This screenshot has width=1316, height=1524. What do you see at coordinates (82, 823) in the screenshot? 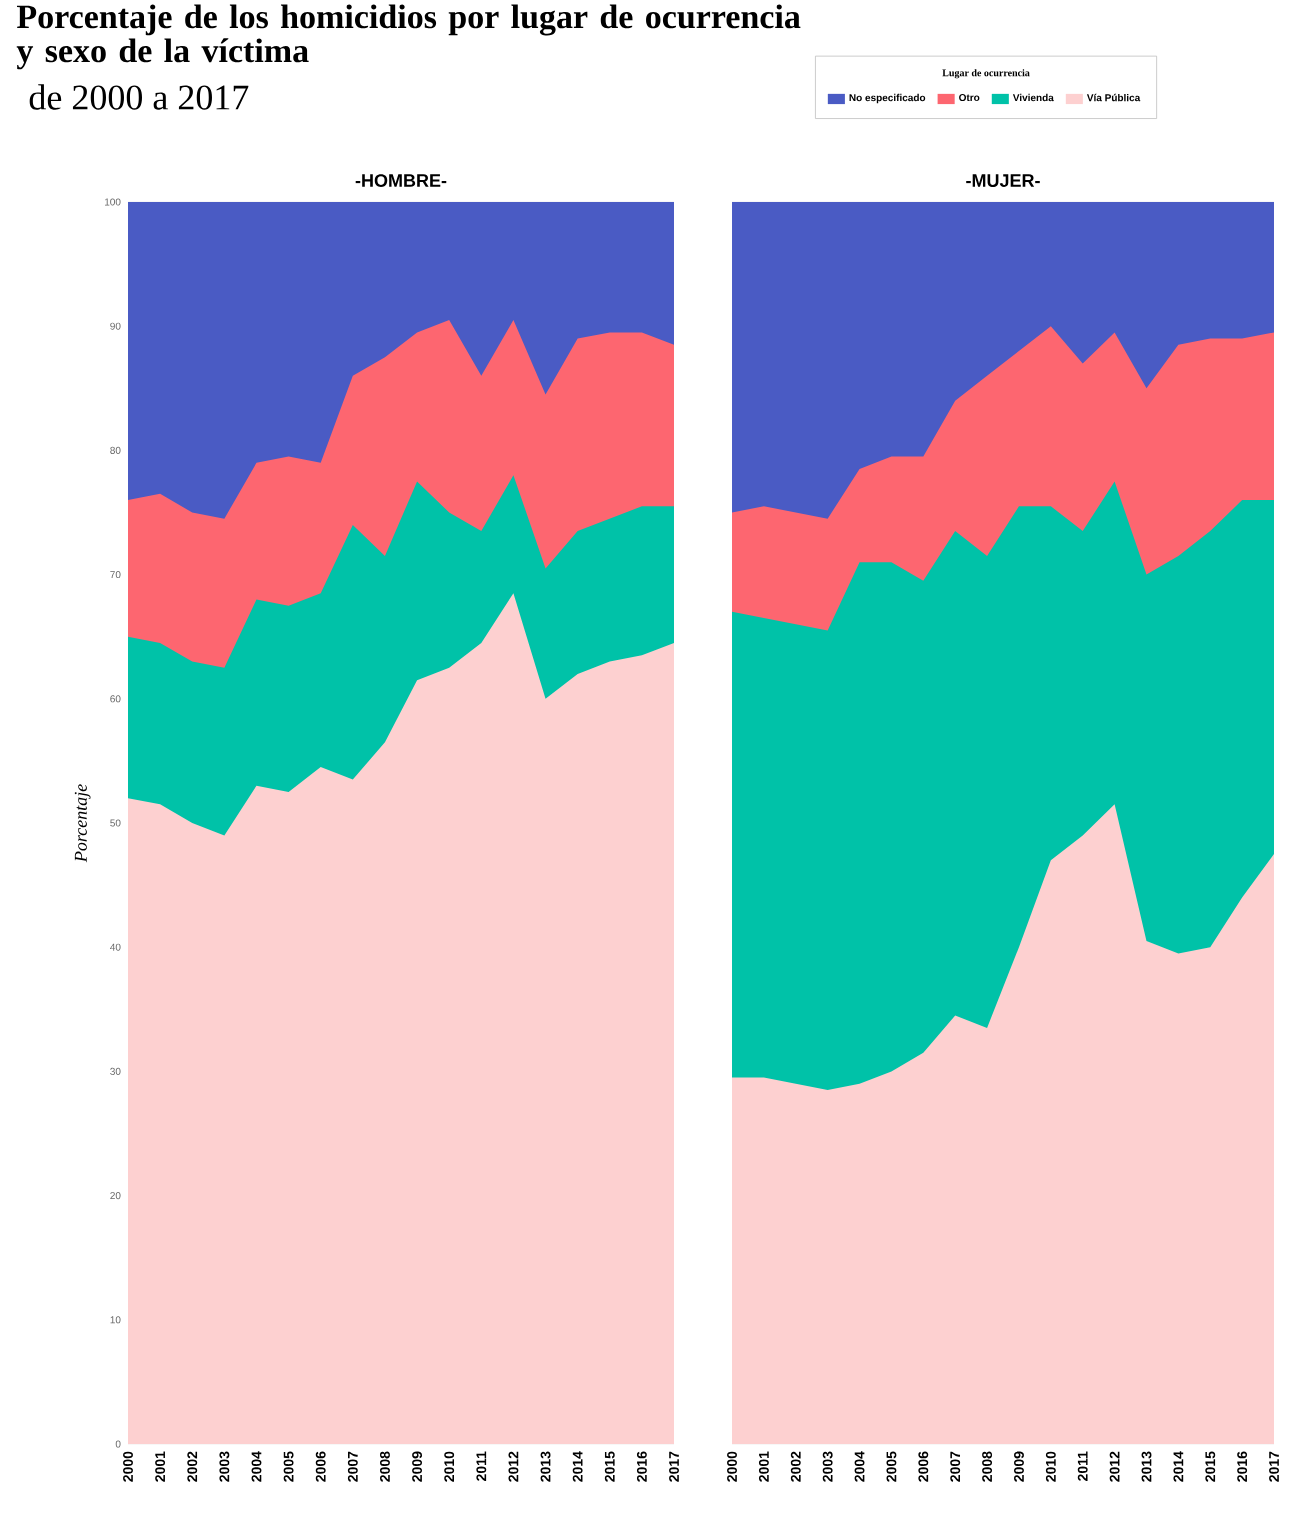
I see `y-axis-title: Porcentaje` at bounding box center [82, 823].